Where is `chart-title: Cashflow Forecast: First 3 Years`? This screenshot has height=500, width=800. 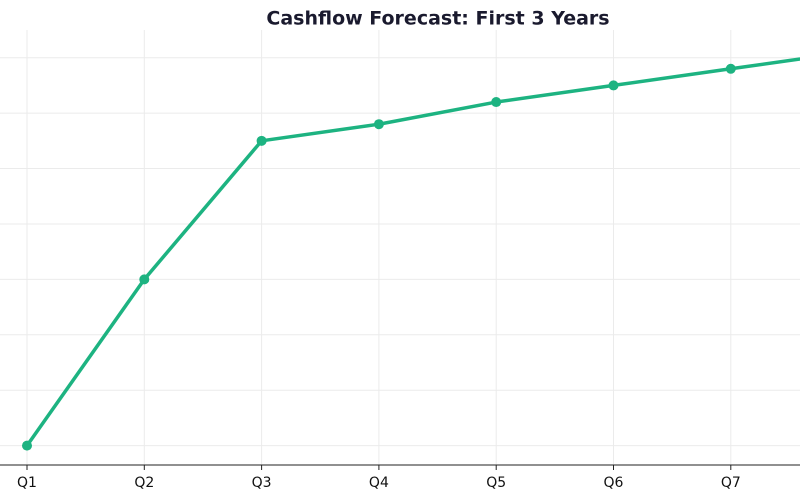
chart-title: Cashflow Forecast: First 3 Years is located at coordinates (437, 19).